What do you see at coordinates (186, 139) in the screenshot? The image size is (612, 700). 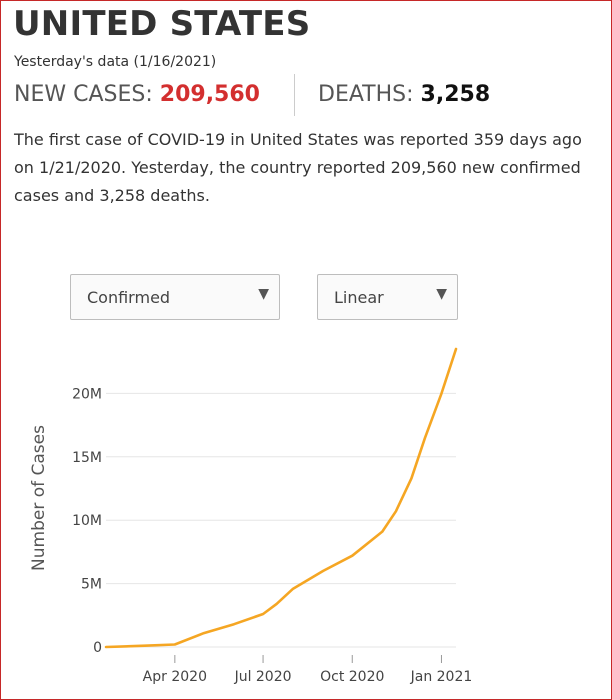 I see `summary-covid: COVID-19` at bounding box center [186, 139].